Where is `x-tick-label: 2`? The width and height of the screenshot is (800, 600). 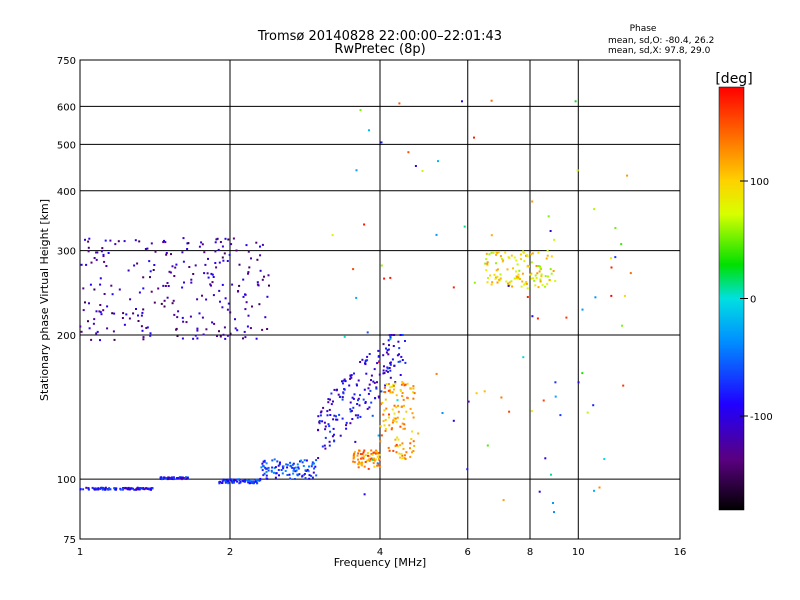 x-tick-label: 2 is located at coordinates (230, 552).